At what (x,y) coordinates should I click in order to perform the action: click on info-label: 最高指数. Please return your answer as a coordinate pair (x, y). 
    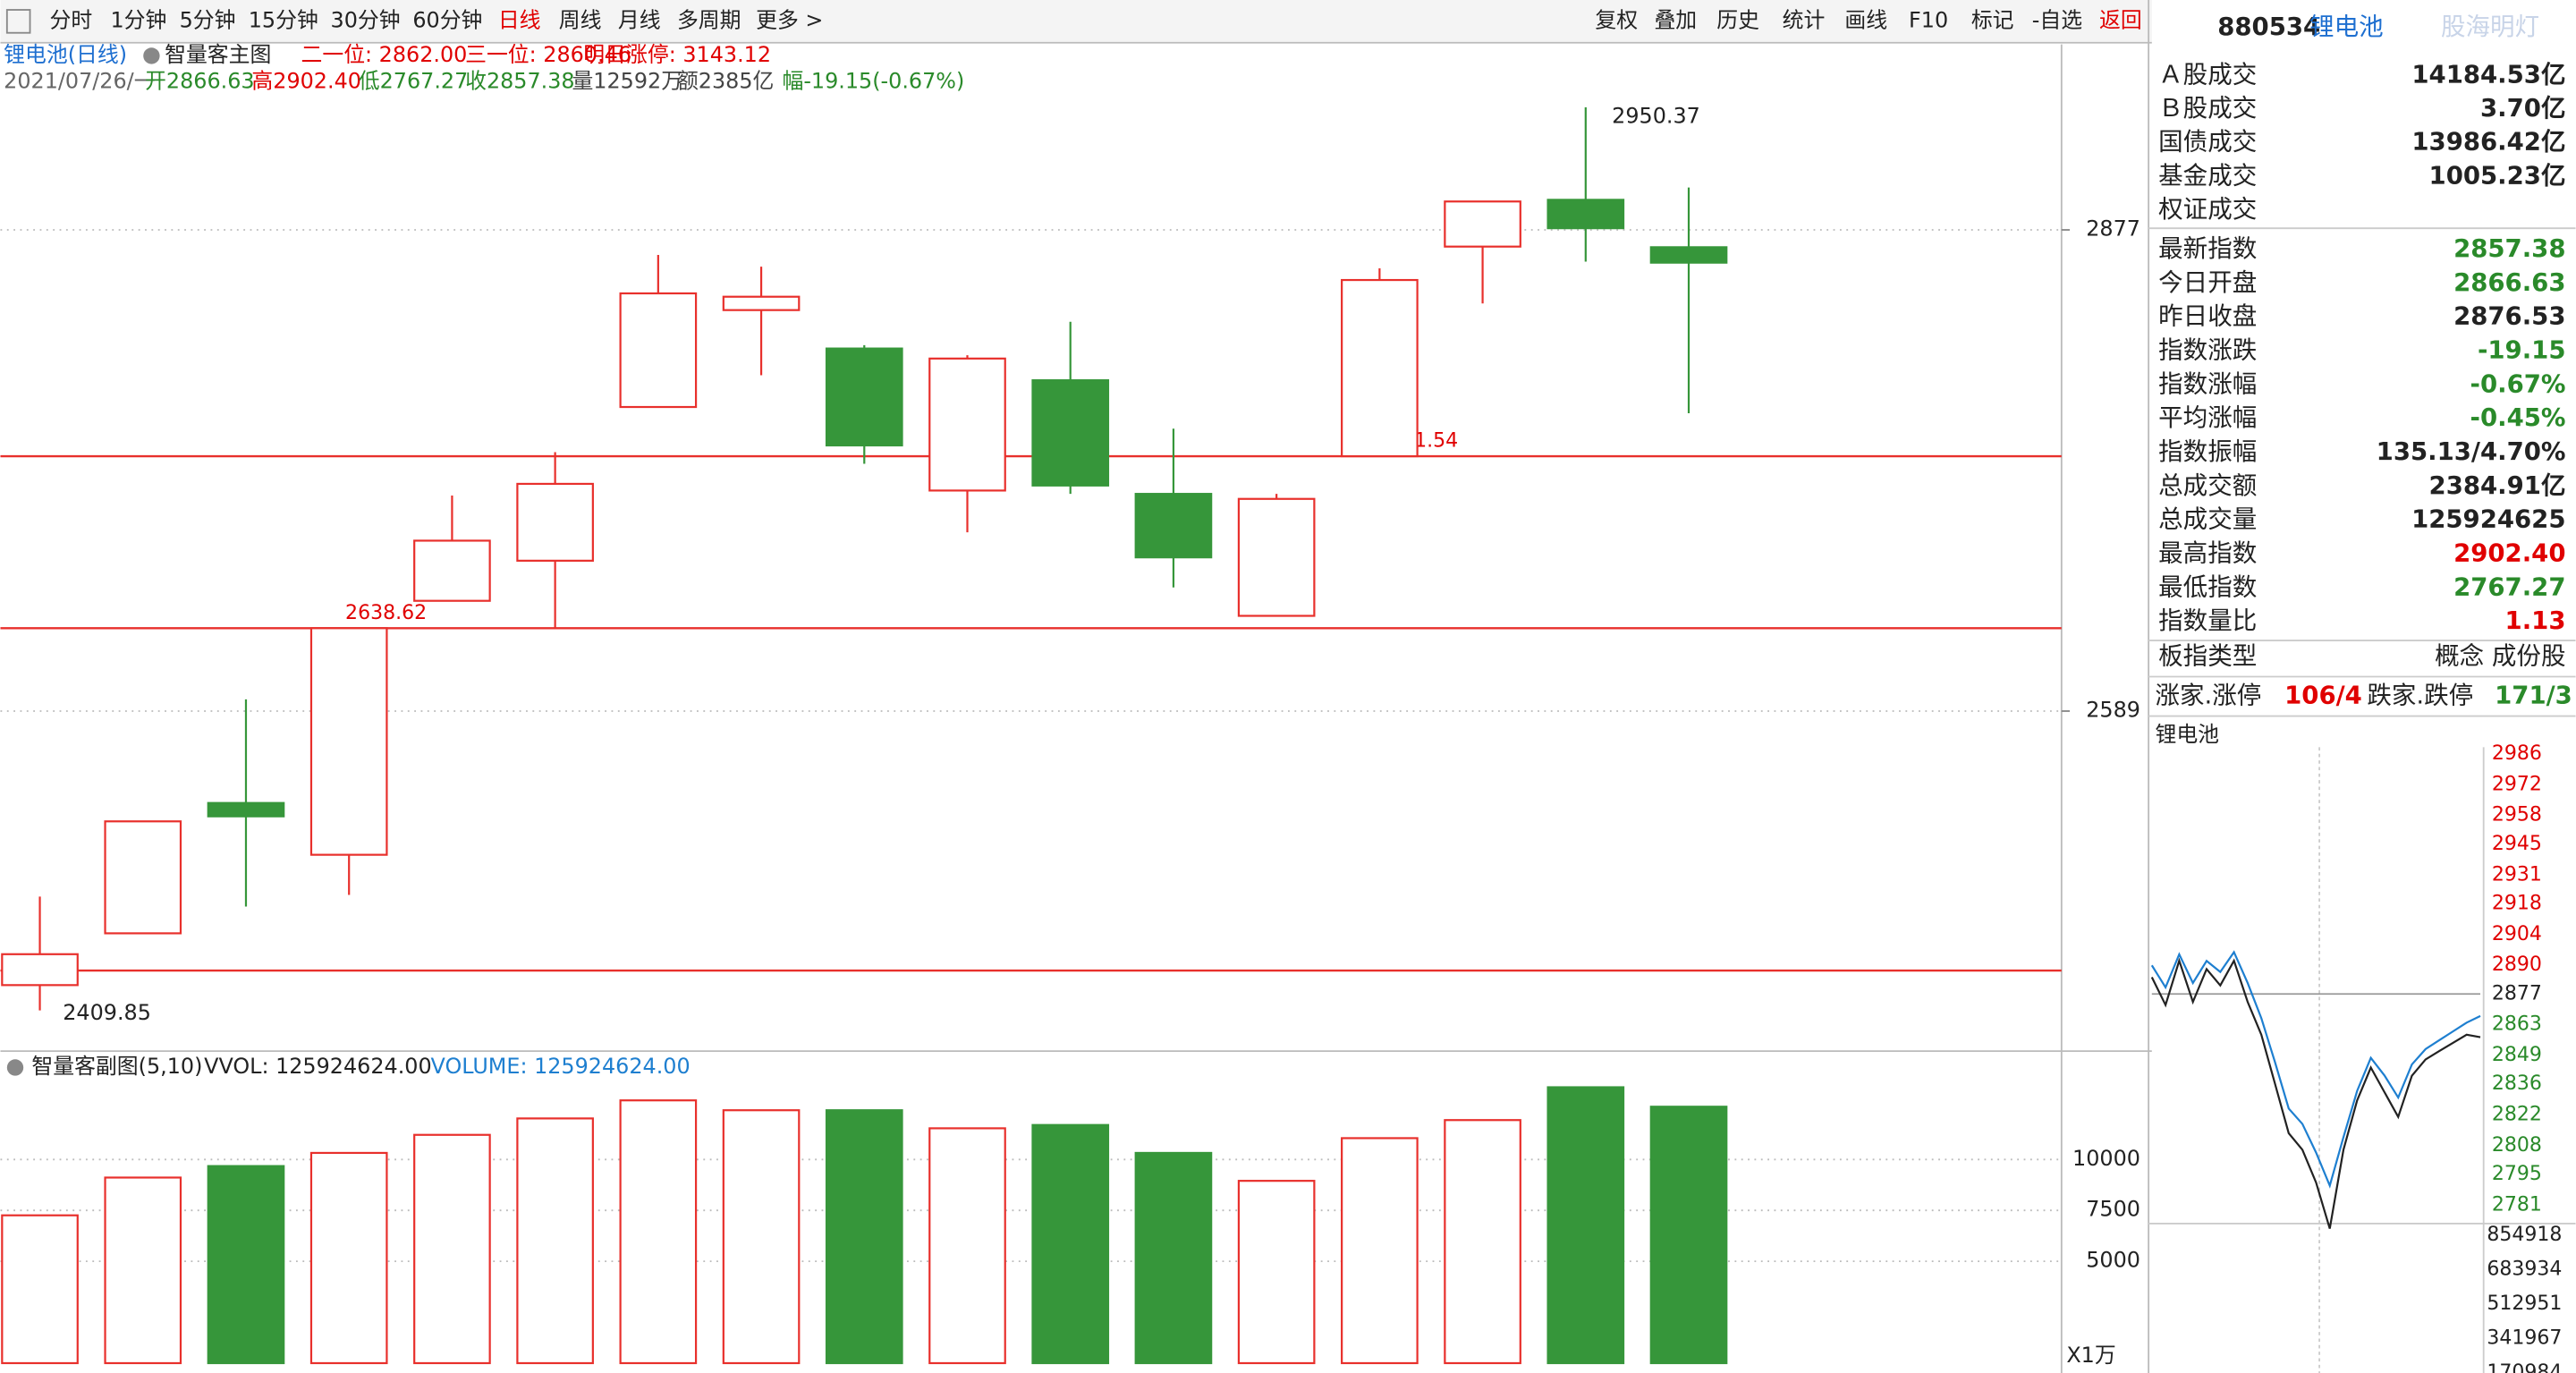
    Looking at the image, I should click on (2207, 553).